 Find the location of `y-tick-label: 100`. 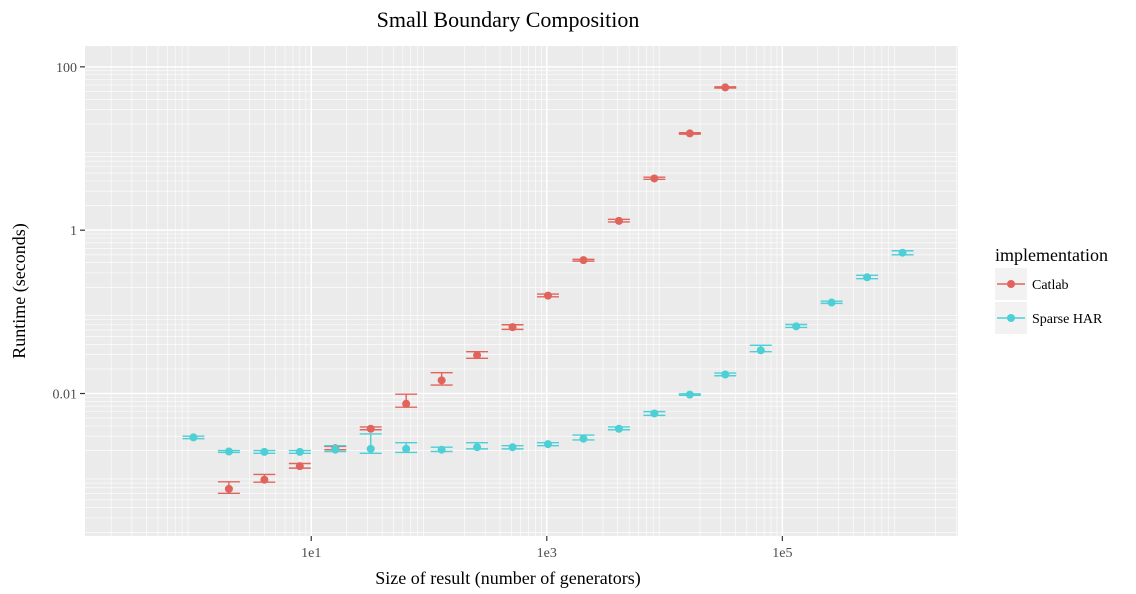

y-tick-label: 100 is located at coordinates (66, 68).